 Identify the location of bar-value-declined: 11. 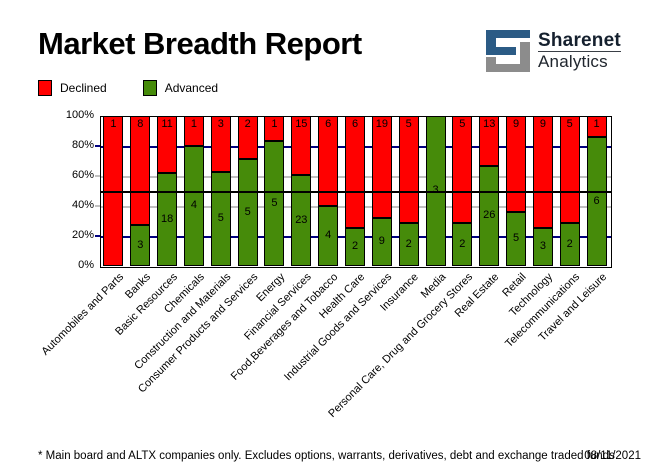
(167, 124).